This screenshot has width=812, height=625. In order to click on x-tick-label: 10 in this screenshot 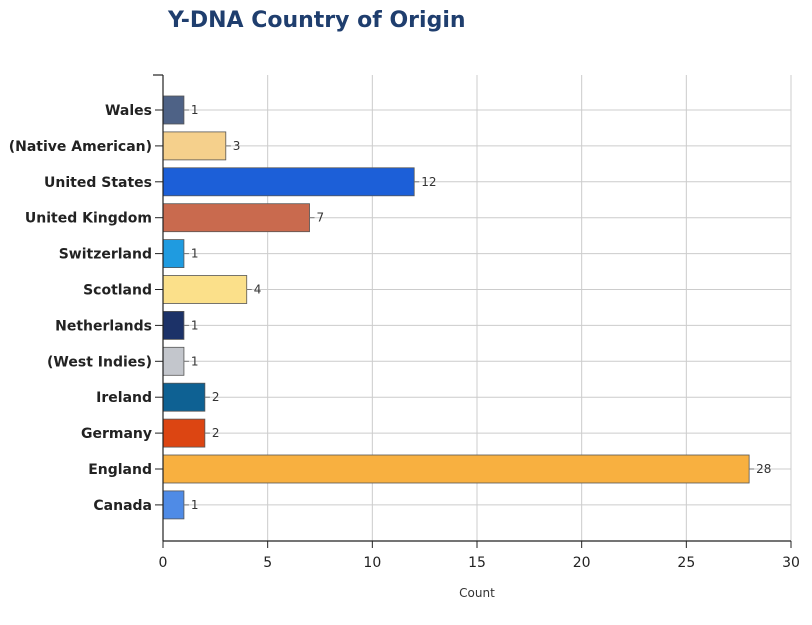, I will do `click(372, 563)`.